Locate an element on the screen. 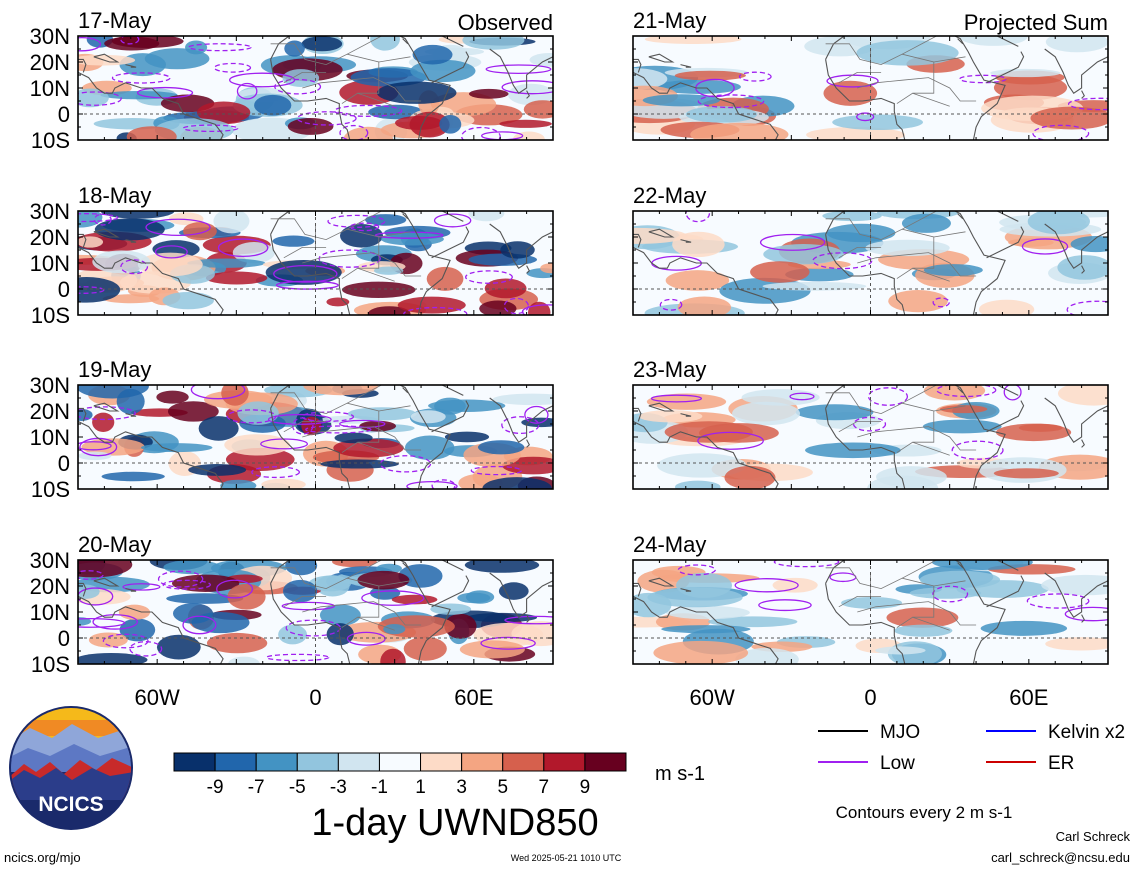  colorbar-label: -1 is located at coordinates (379, 787).